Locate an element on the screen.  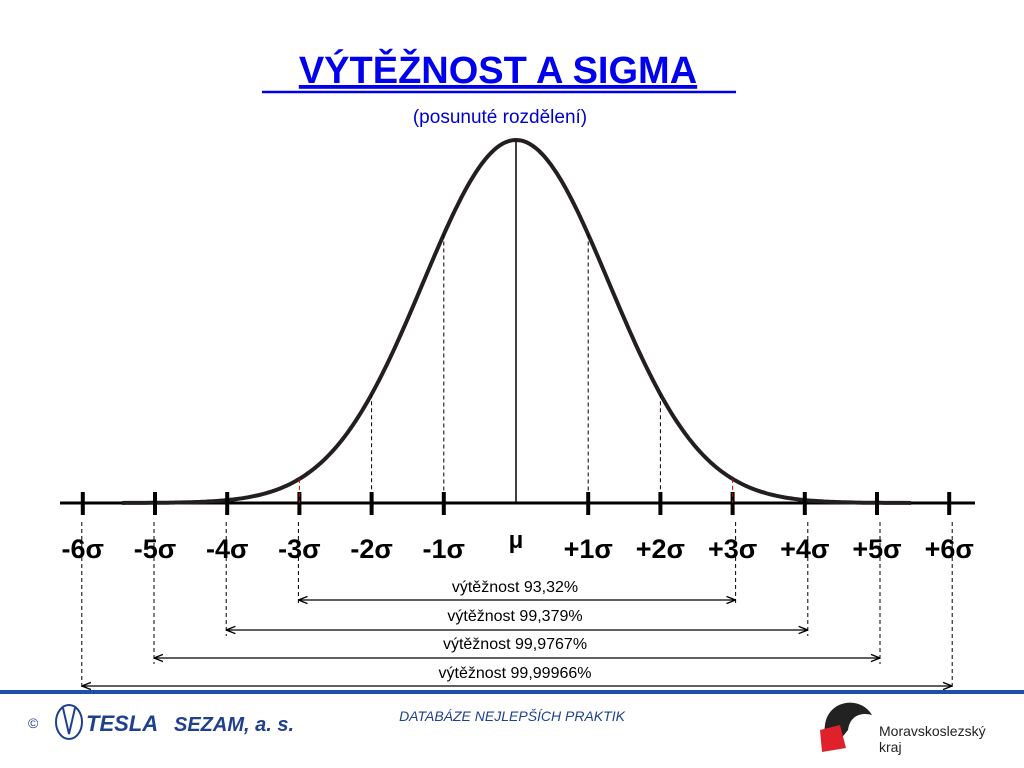
sigma-label: +1σ is located at coordinates (588, 549).